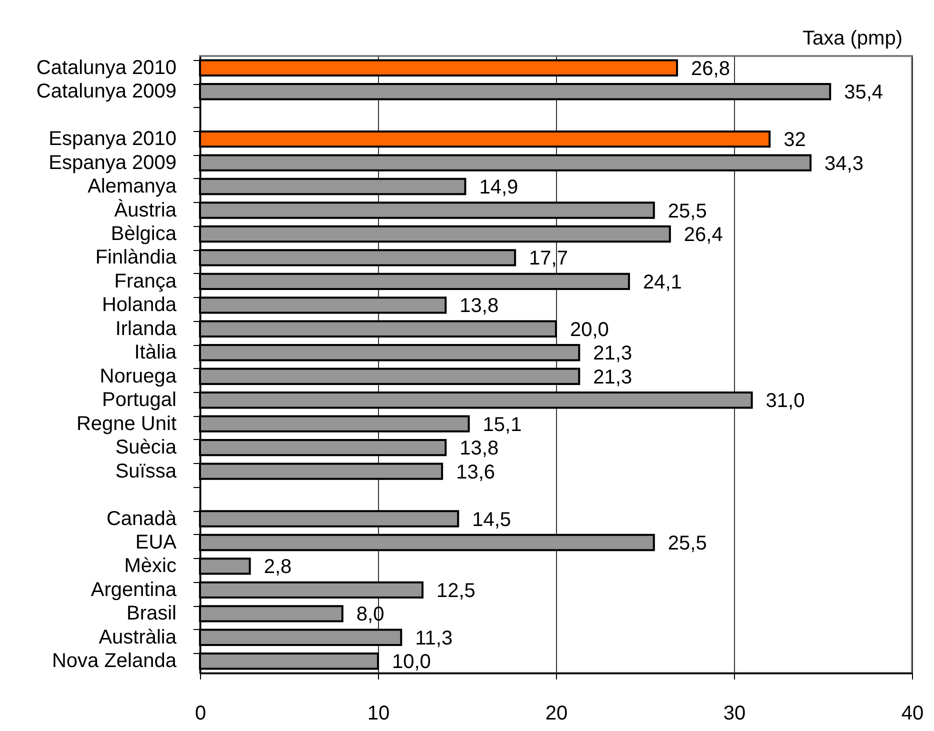 The image size is (934, 731). What do you see at coordinates (476, 472) in the screenshot?
I see `data-label: 13,6` at bounding box center [476, 472].